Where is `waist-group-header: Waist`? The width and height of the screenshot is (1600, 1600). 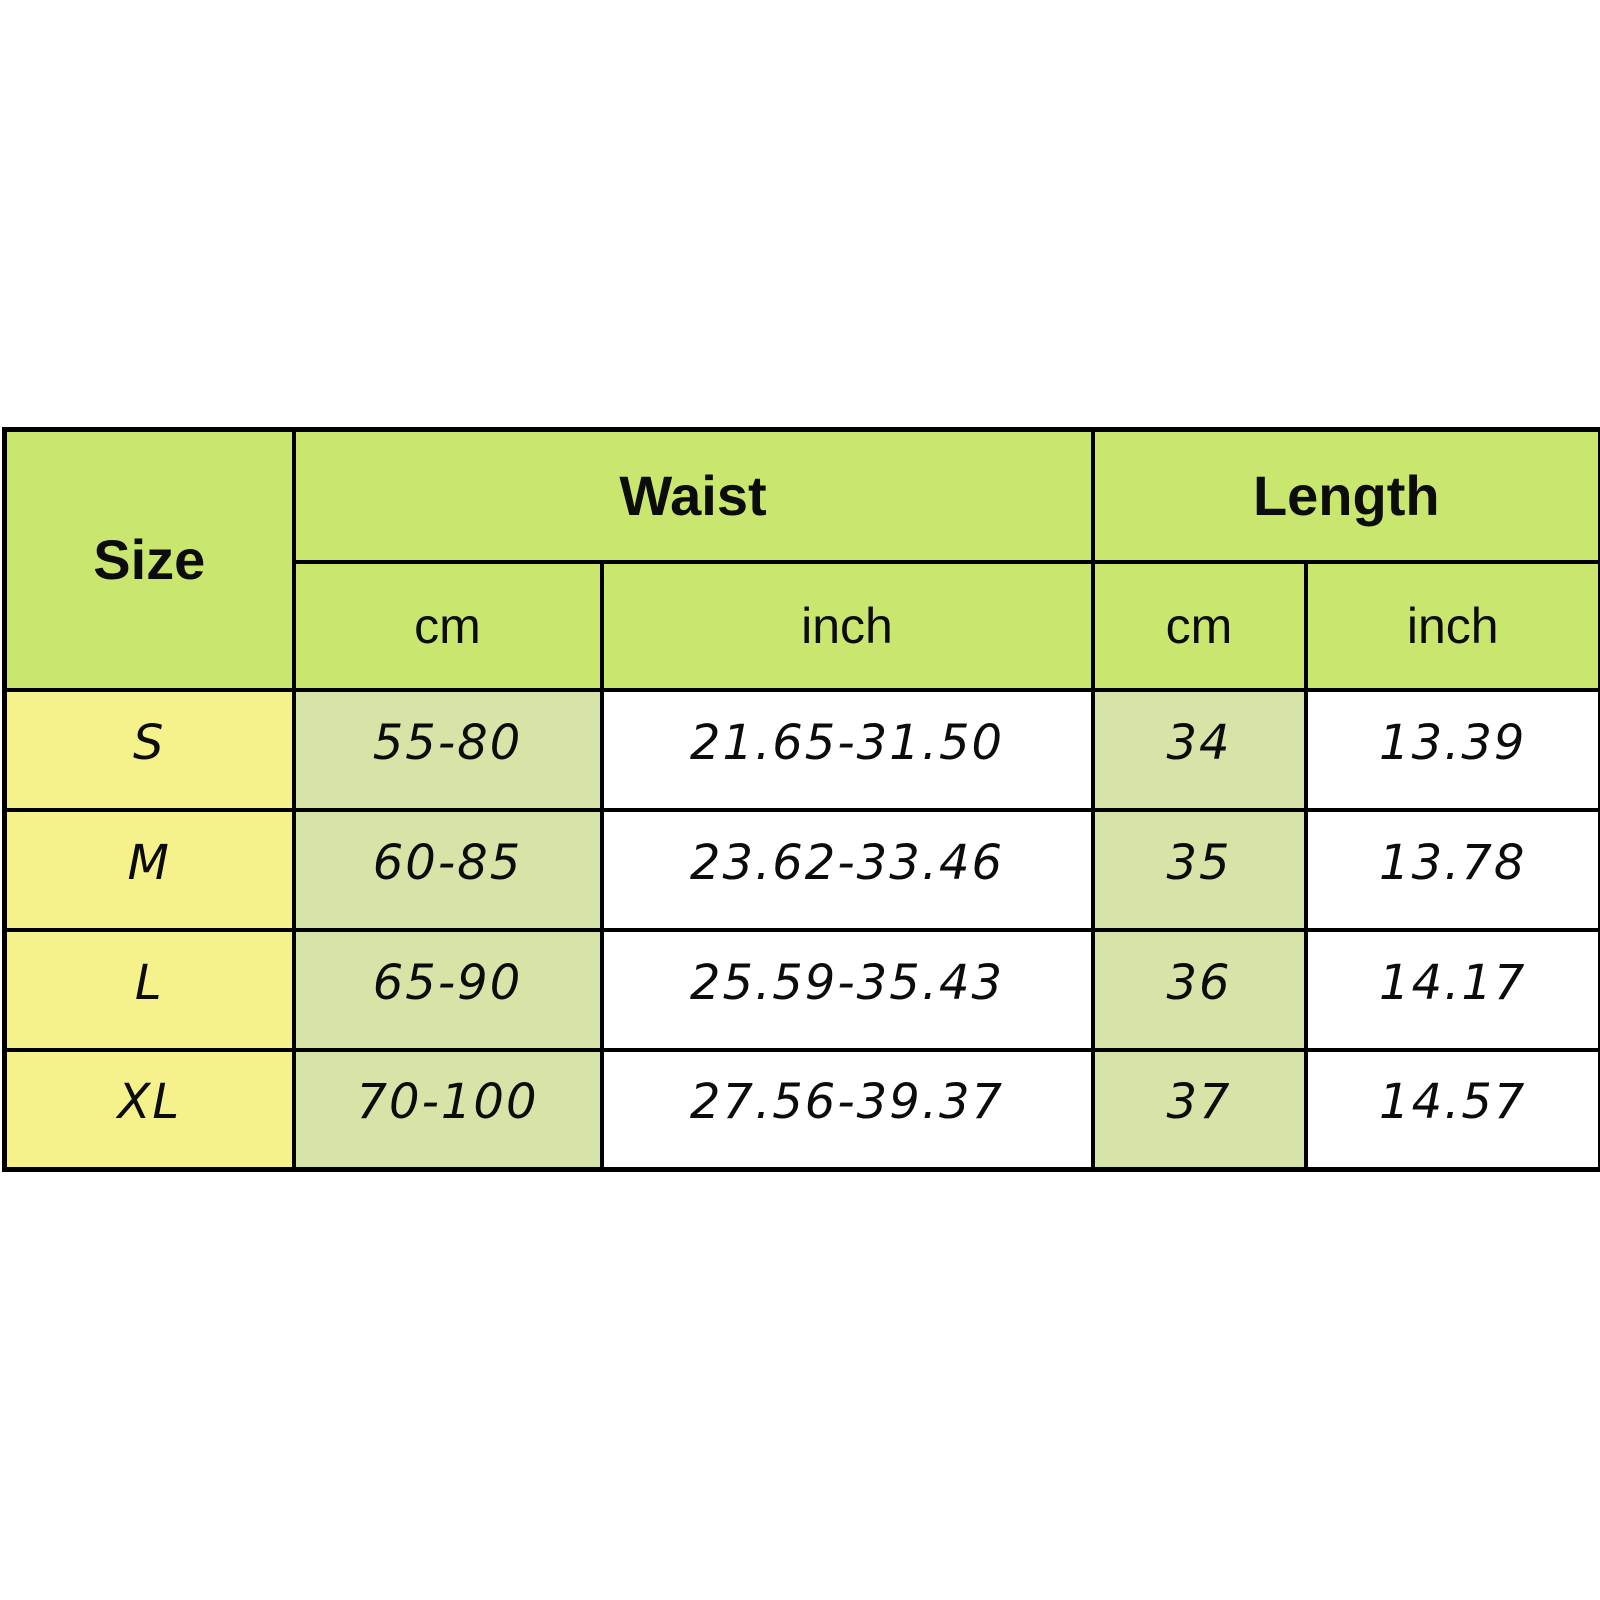
waist-group-header: Waist is located at coordinates (693, 495).